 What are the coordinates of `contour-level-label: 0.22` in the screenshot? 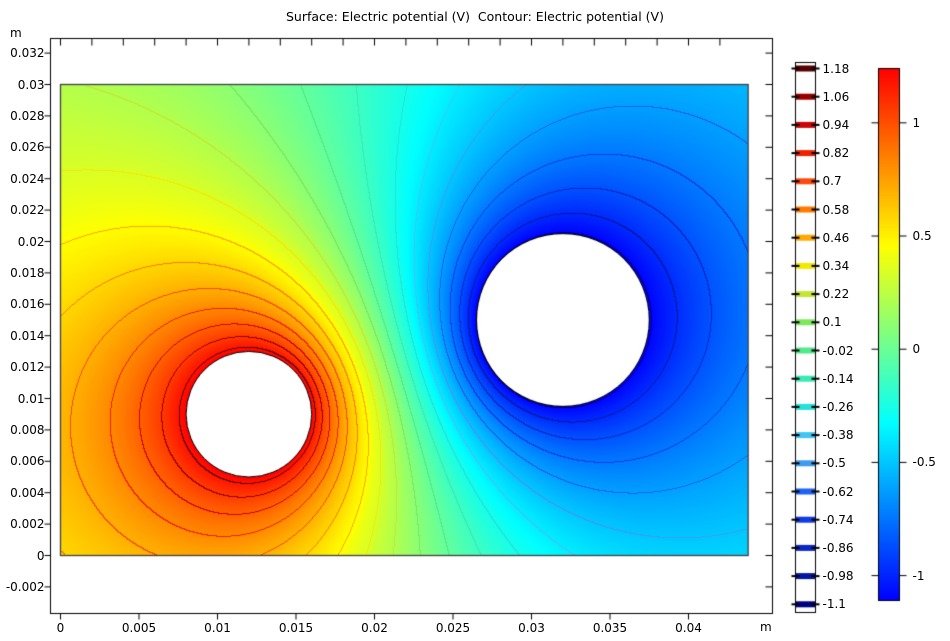 It's located at (836, 294).